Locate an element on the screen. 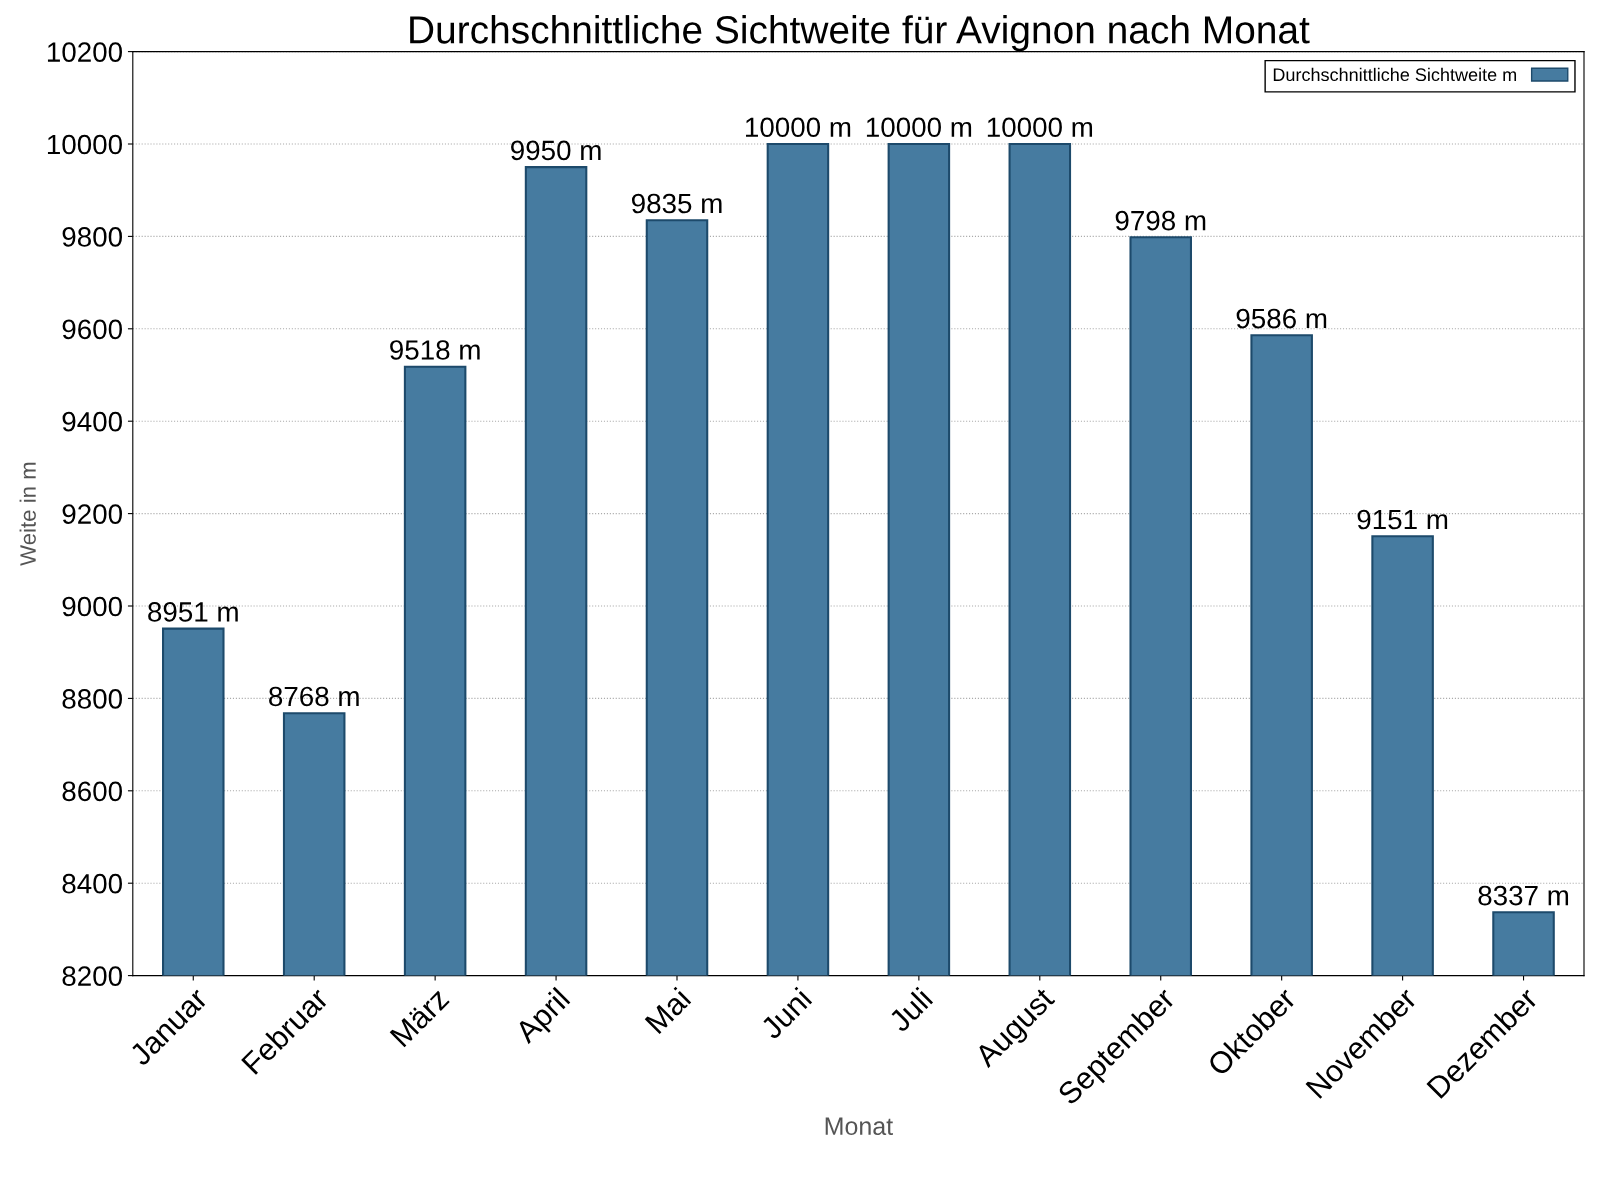 The width and height of the screenshot is (1600, 1200). data-label: 9798 m is located at coordinates (1160, 220).